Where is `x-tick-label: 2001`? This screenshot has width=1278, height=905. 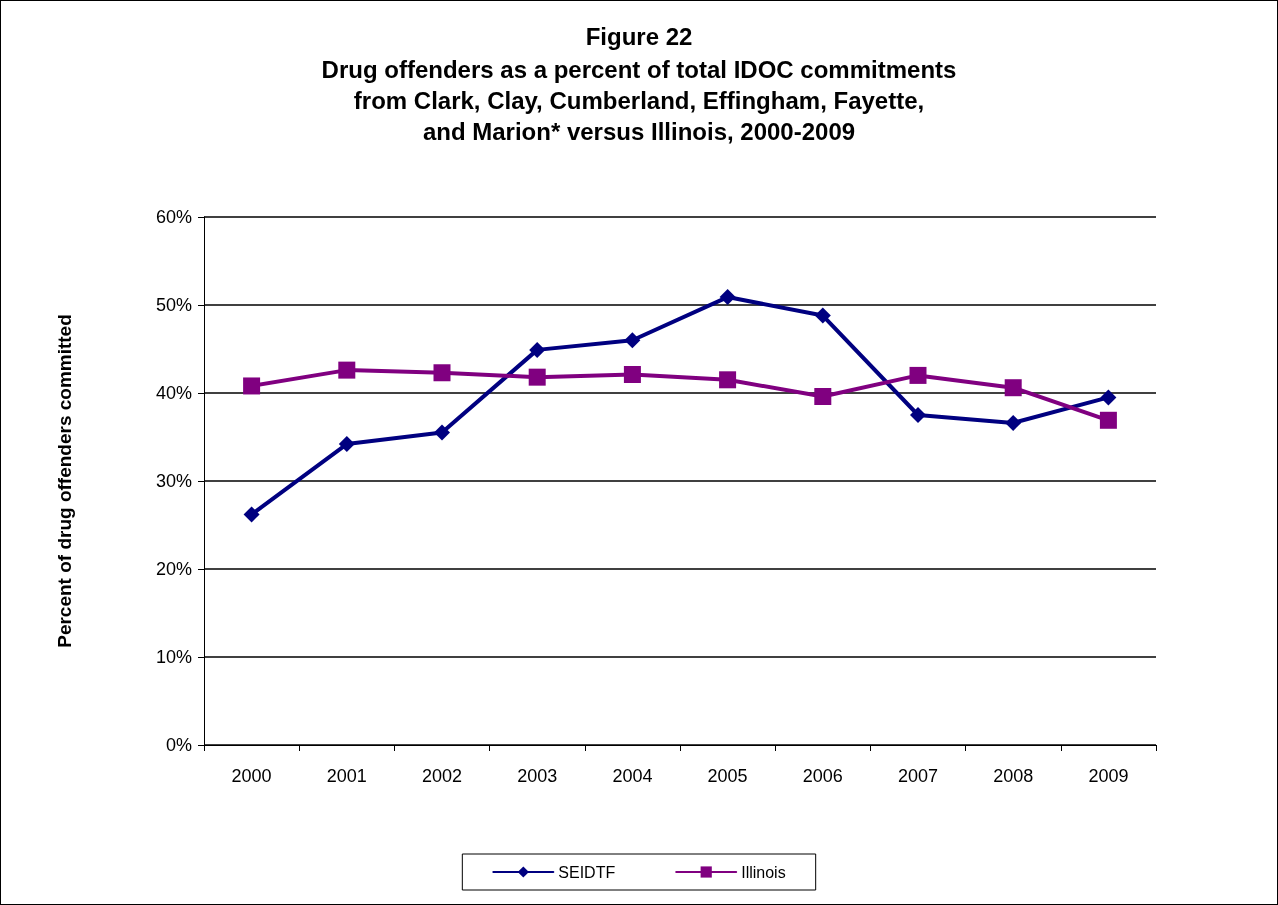 x-tick-label: 2001 is located at coordinates (346, 776).